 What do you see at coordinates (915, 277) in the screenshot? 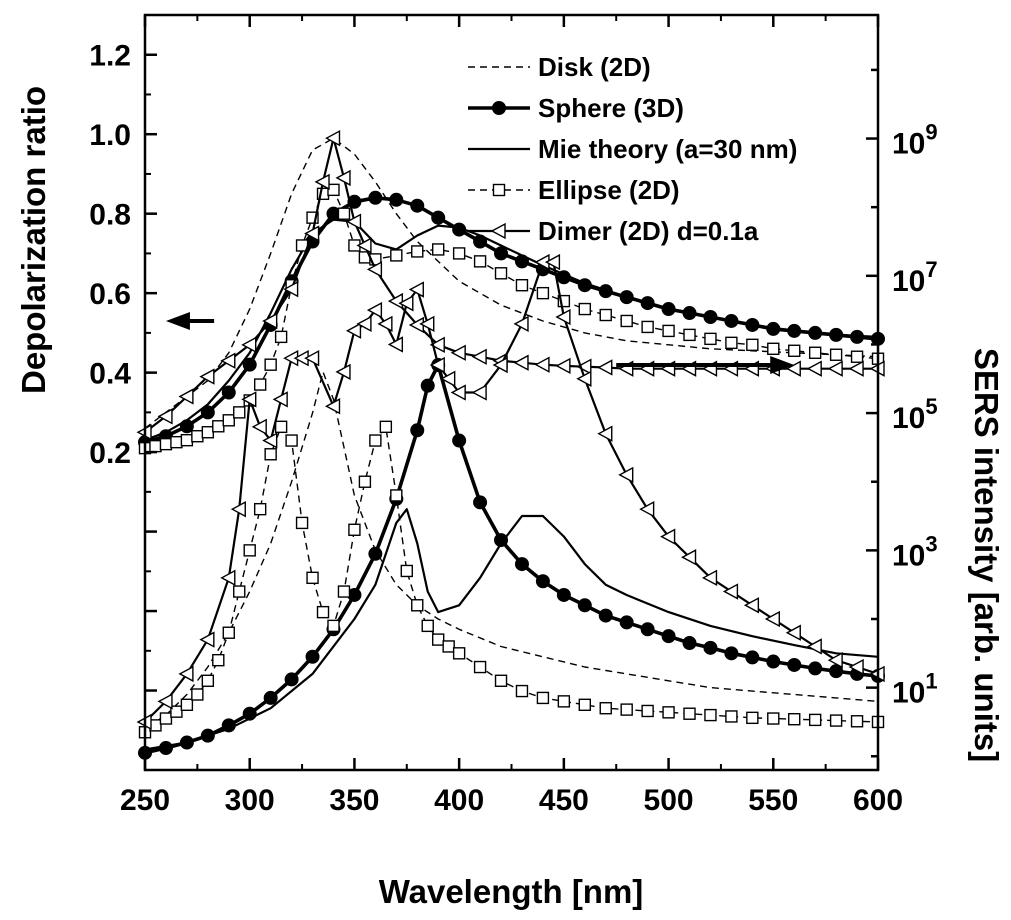
I see `y-right-tick-label: 10⁷` at bounding box center [915, 277].